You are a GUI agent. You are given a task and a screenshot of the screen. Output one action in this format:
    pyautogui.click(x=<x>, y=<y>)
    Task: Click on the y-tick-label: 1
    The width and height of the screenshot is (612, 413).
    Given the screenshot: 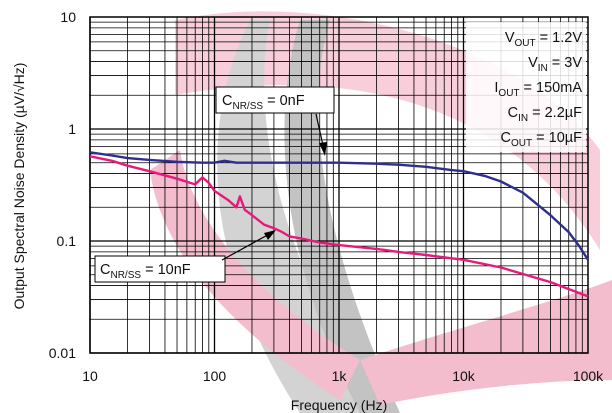 What is the action you would take?
    pyautogui.click(x=72, y=129)
    